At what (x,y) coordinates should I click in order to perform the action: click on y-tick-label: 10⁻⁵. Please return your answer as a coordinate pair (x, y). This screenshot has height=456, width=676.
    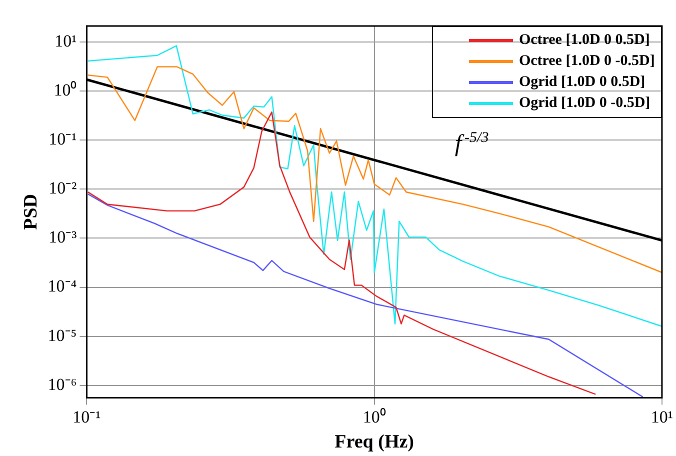
    Looking at the image, I should click on (62, 335).